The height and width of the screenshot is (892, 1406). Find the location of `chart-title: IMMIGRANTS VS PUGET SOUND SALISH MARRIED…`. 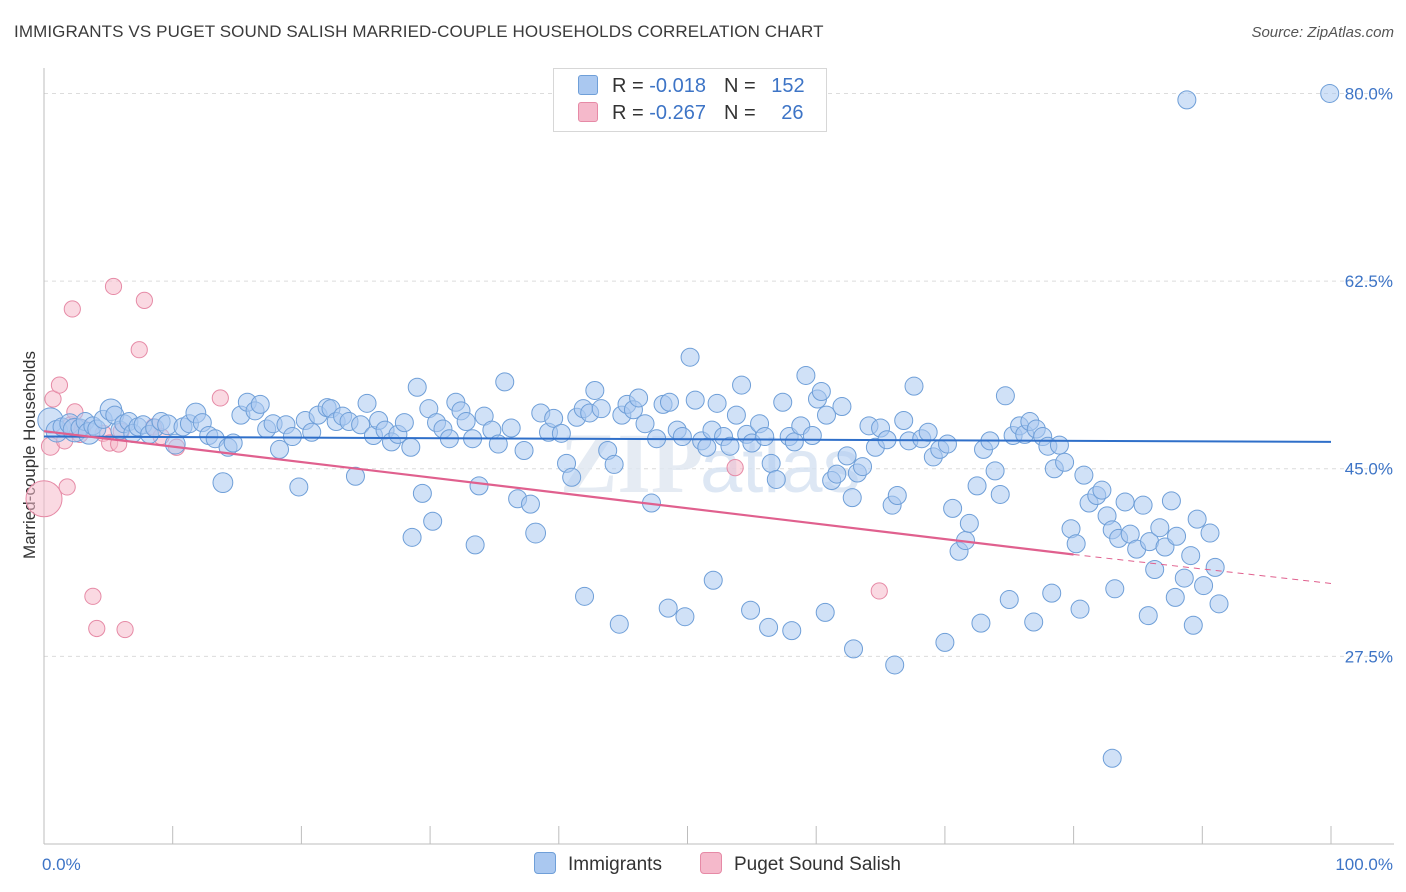

chart-title: IMMIGRANTS VS PUGET SOUND SALISH MARRIED… is located at coordinates (419, 31).